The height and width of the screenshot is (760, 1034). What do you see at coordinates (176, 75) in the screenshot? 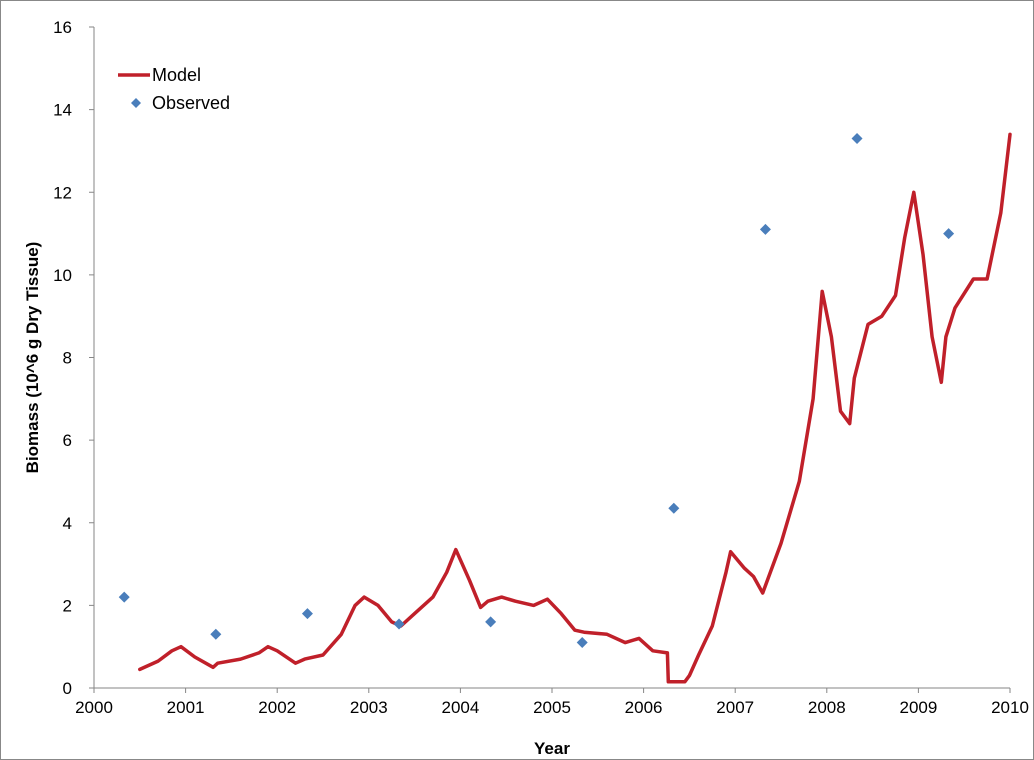
I see `legend-model-label: Model` at bounding box center [176, 75].